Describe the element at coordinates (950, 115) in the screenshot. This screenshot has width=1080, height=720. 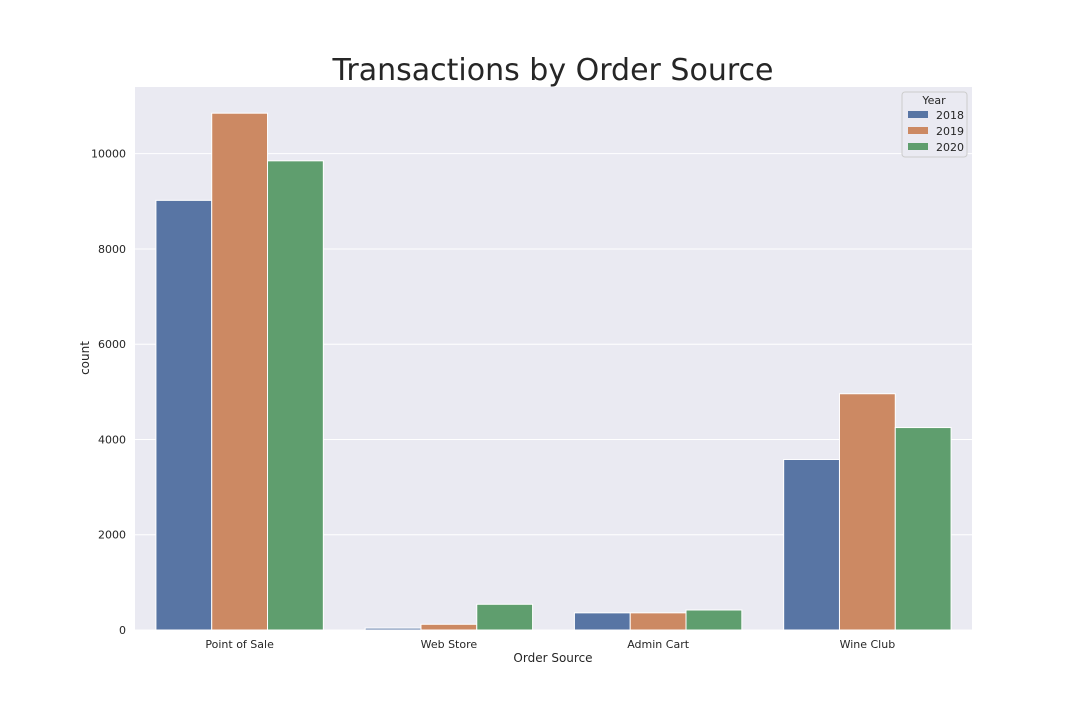
I see `legend-label: 2018` at that location.